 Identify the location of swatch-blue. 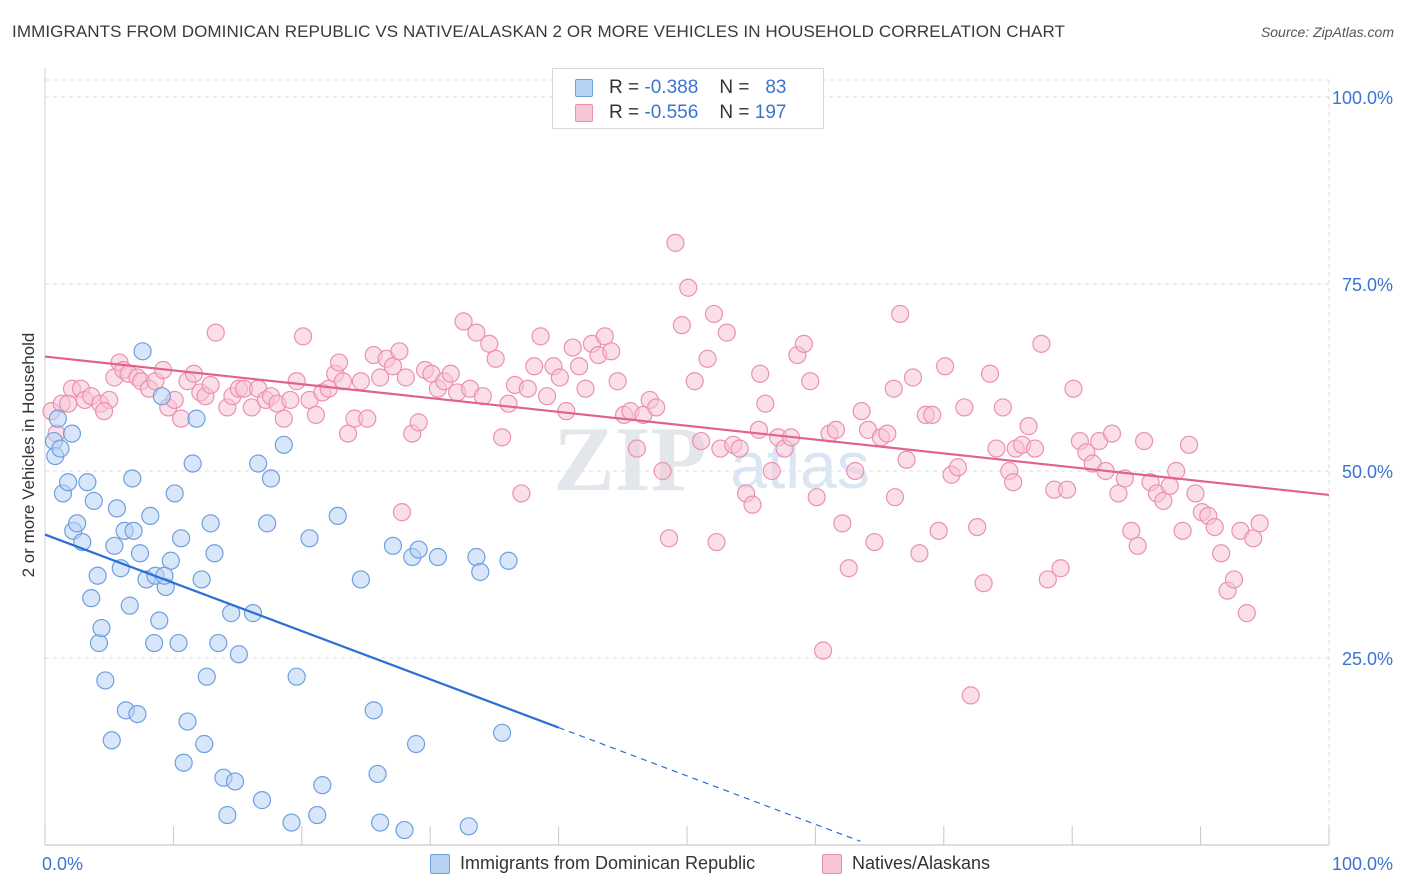
(584, 88).